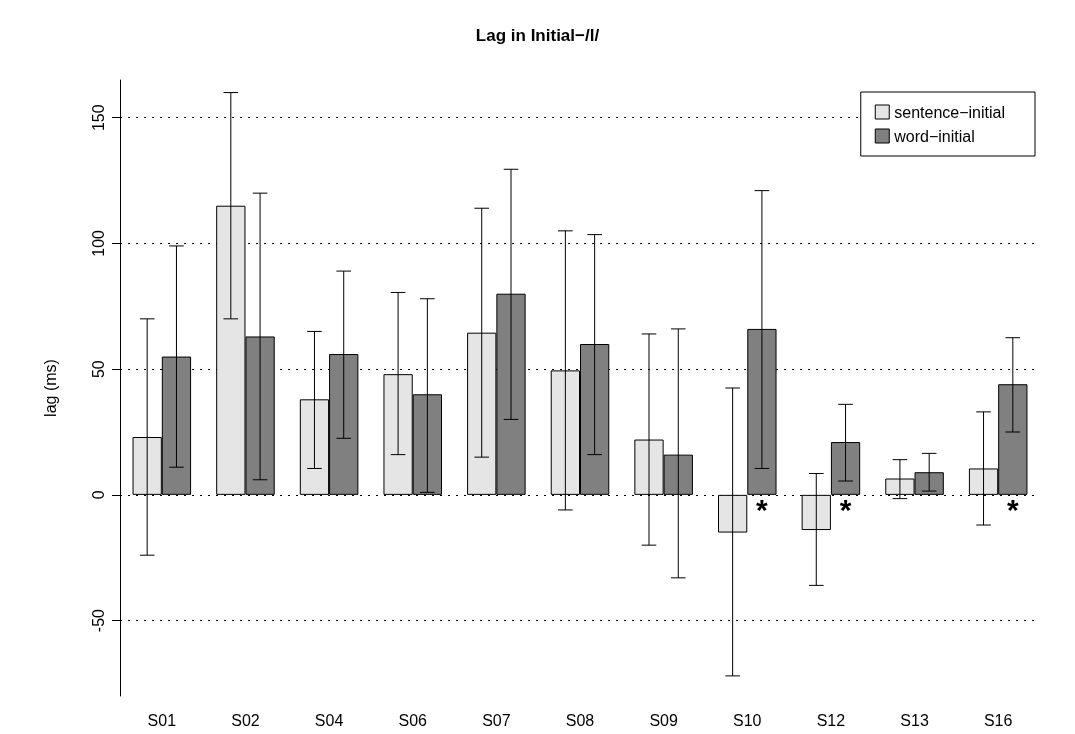 The image size is (1075, 734). What do you see at coordinates (98, 118) in the screenshot?
I see `y-tick-label: 150` at bounding box center [98, 118].